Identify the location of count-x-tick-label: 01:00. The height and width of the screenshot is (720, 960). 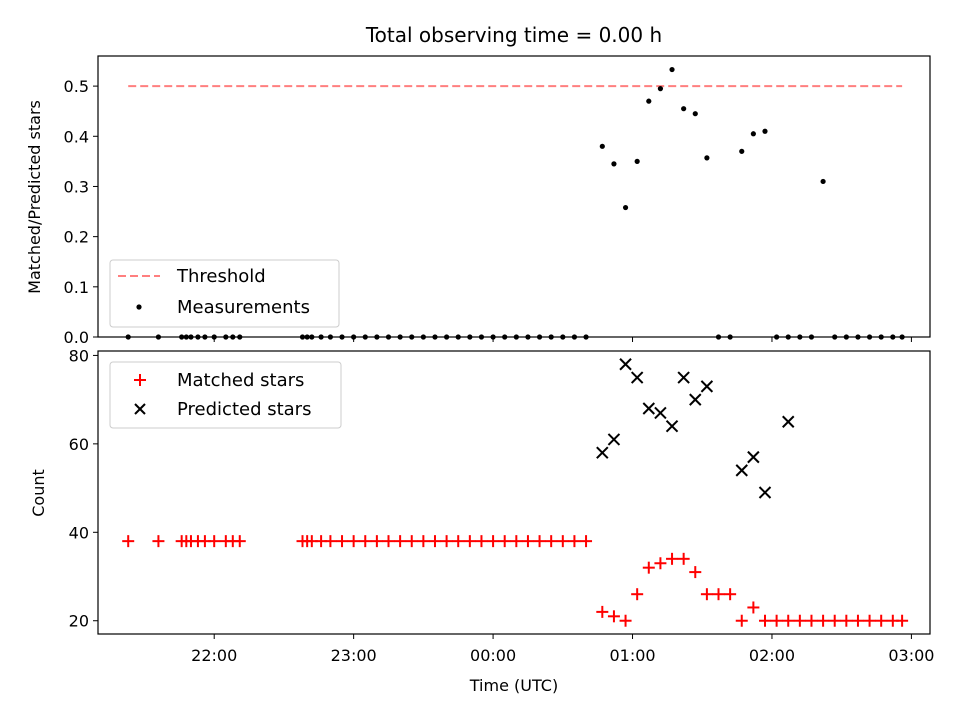
(632, 655).